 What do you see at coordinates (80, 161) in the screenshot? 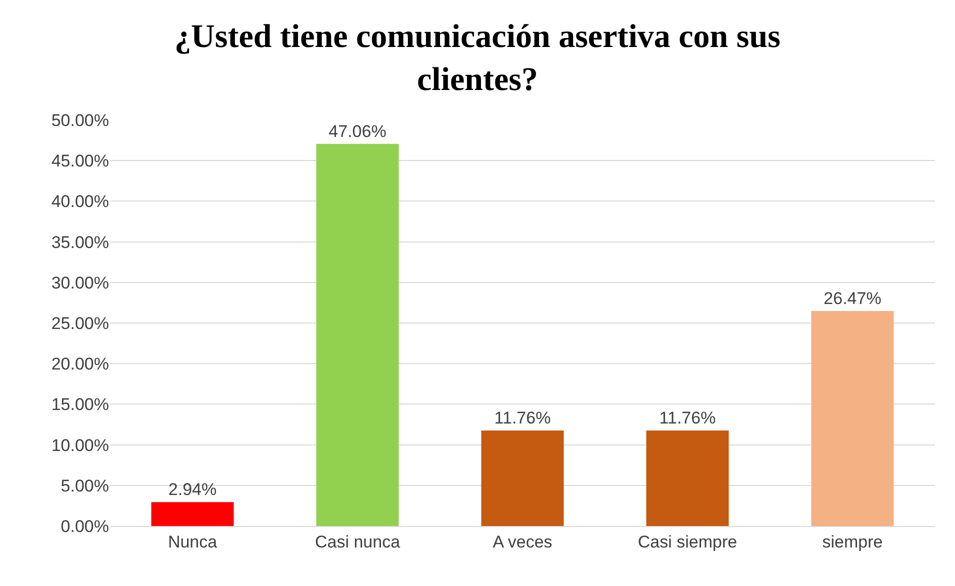
I see `y-tick-label: 45.00%` at bounding box center [80, 161].